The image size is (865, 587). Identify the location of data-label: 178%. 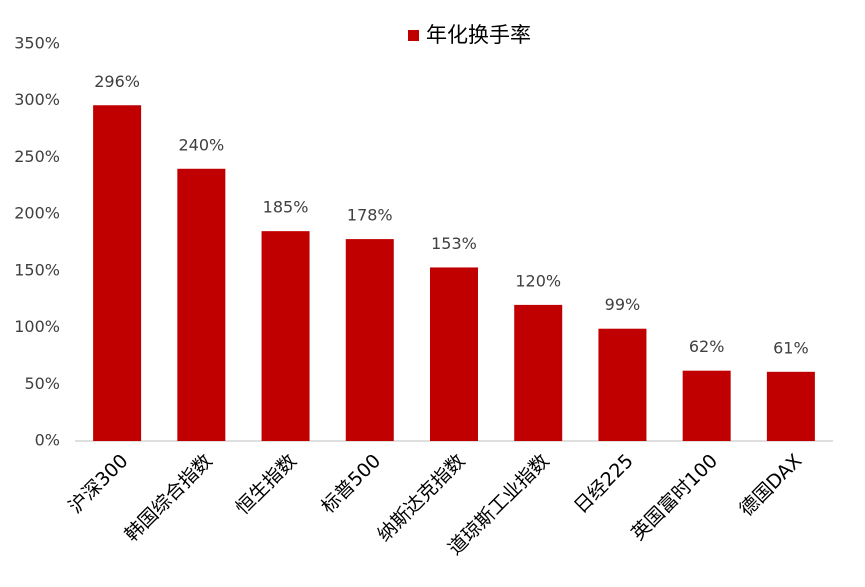
(370, 215).